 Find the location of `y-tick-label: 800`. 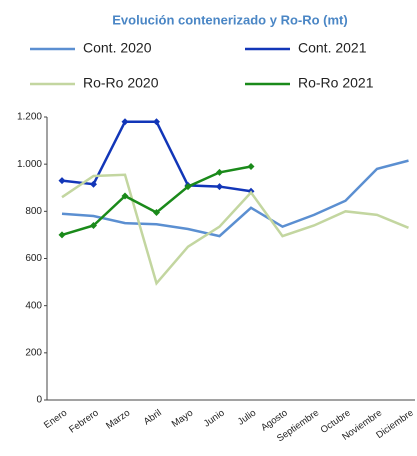

y-tick-label: 800 is located at coordinates (33, 211).